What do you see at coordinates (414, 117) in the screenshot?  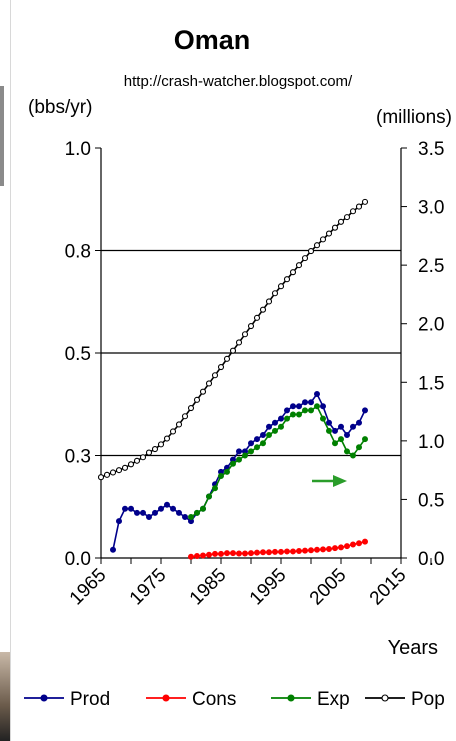 I see `right-axis-label: (millions)` at bounding box center [414, 117].